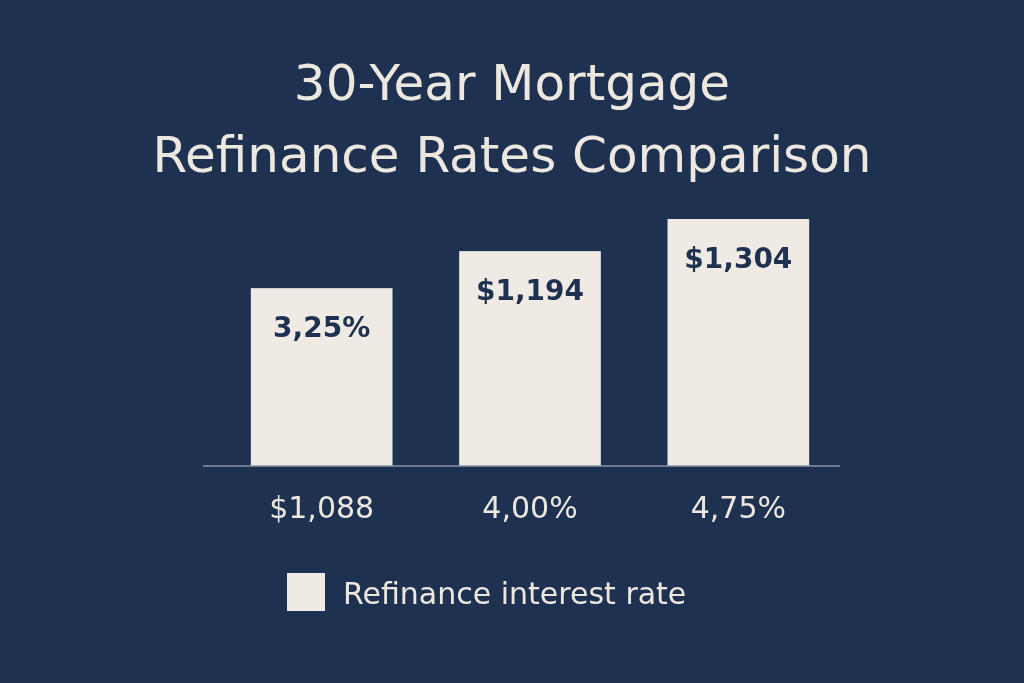  Describe the element at coordinates (738, 258) in the screenshot. I see `annotation: $1,304` at that location.